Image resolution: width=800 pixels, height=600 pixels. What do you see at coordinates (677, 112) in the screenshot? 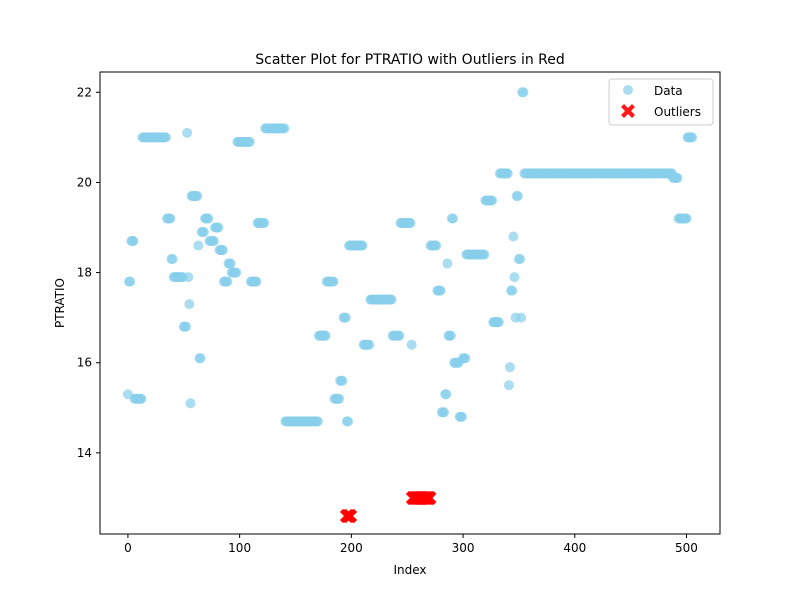
I see `legend-label-outliers: Outliers` at bounding box center [677, 112].